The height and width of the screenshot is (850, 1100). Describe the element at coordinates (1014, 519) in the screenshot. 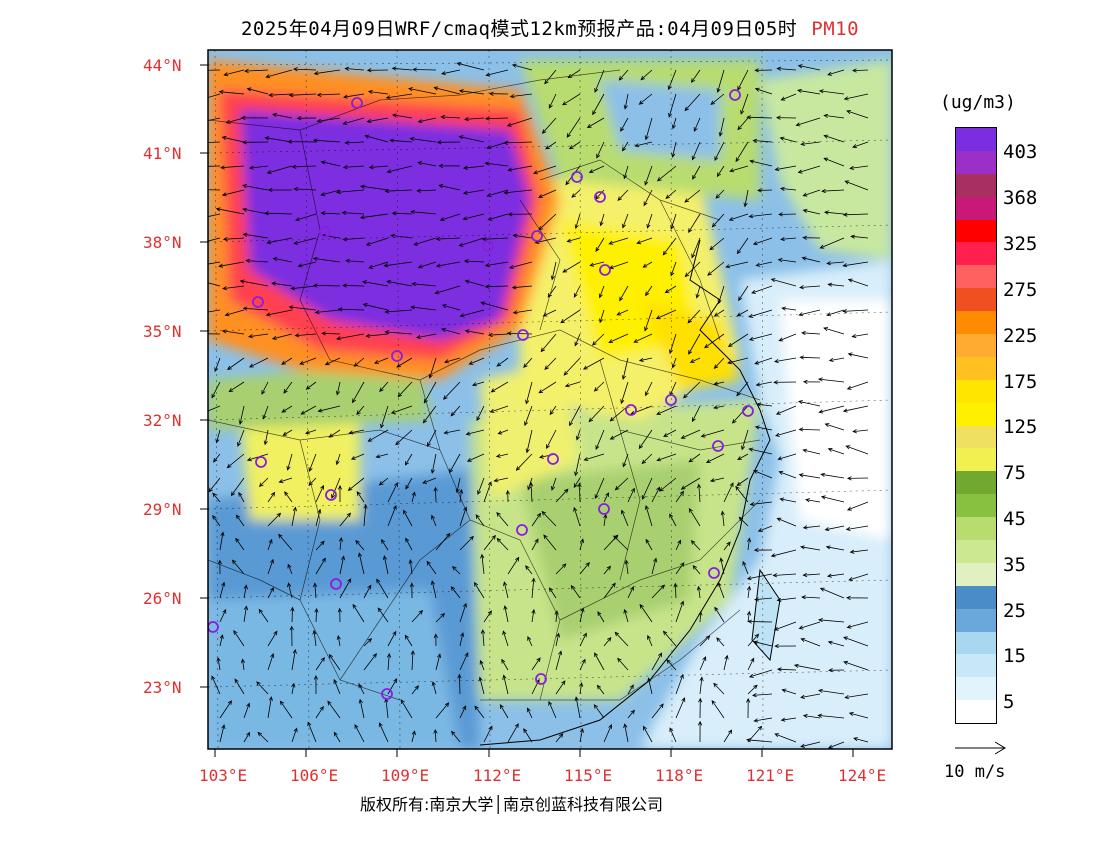

I see `colorbar-label-45: 45` at that location.